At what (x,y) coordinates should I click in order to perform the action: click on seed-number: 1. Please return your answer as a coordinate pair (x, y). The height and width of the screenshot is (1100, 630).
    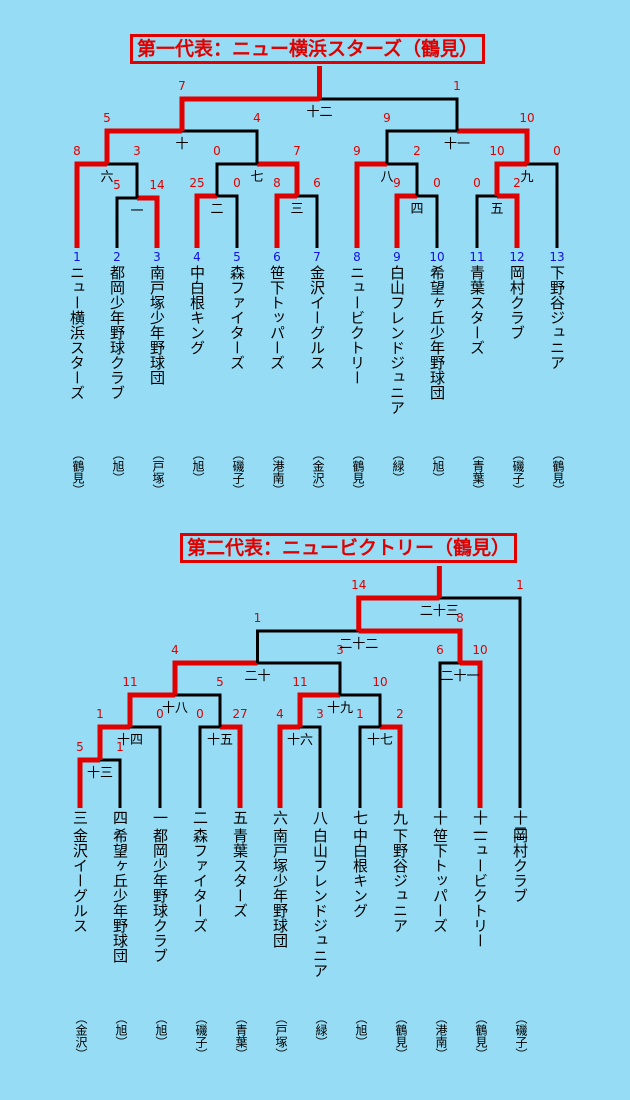
    Looking at the image, I should click on (77, 257).